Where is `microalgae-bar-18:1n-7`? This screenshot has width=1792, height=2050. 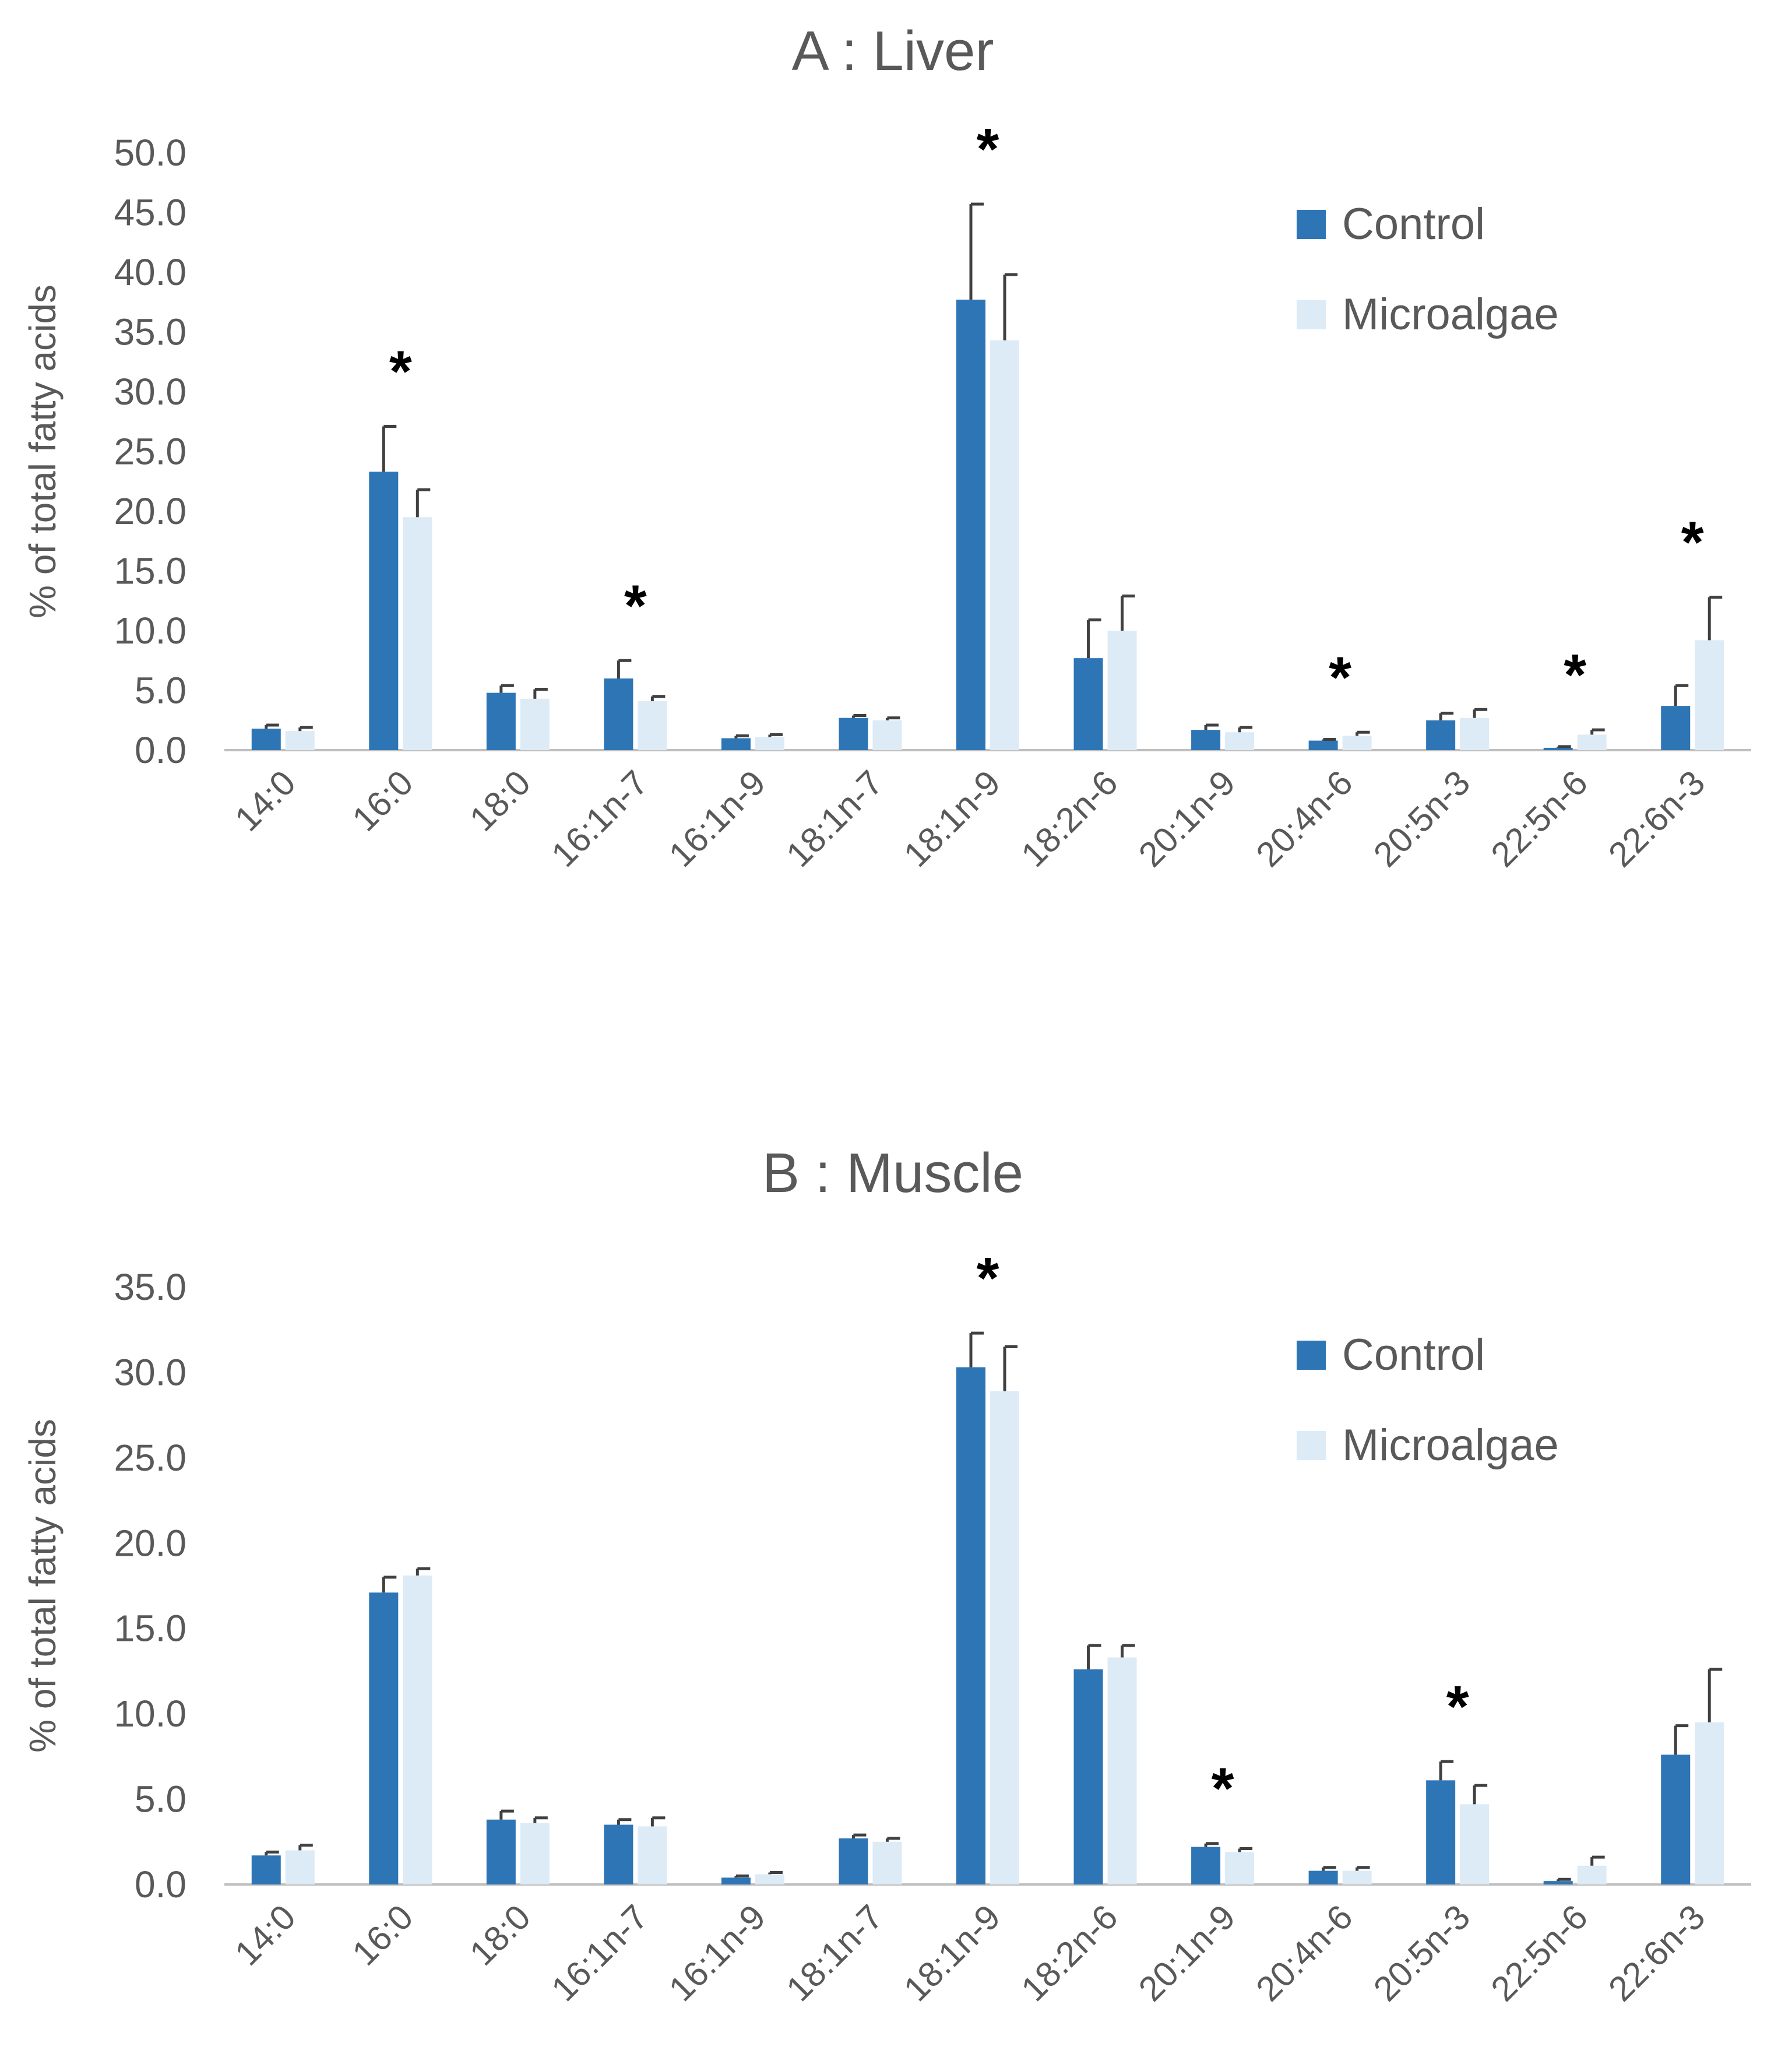 microalgae-bar-18:1n-7 is located at coordinates (887, 1862).